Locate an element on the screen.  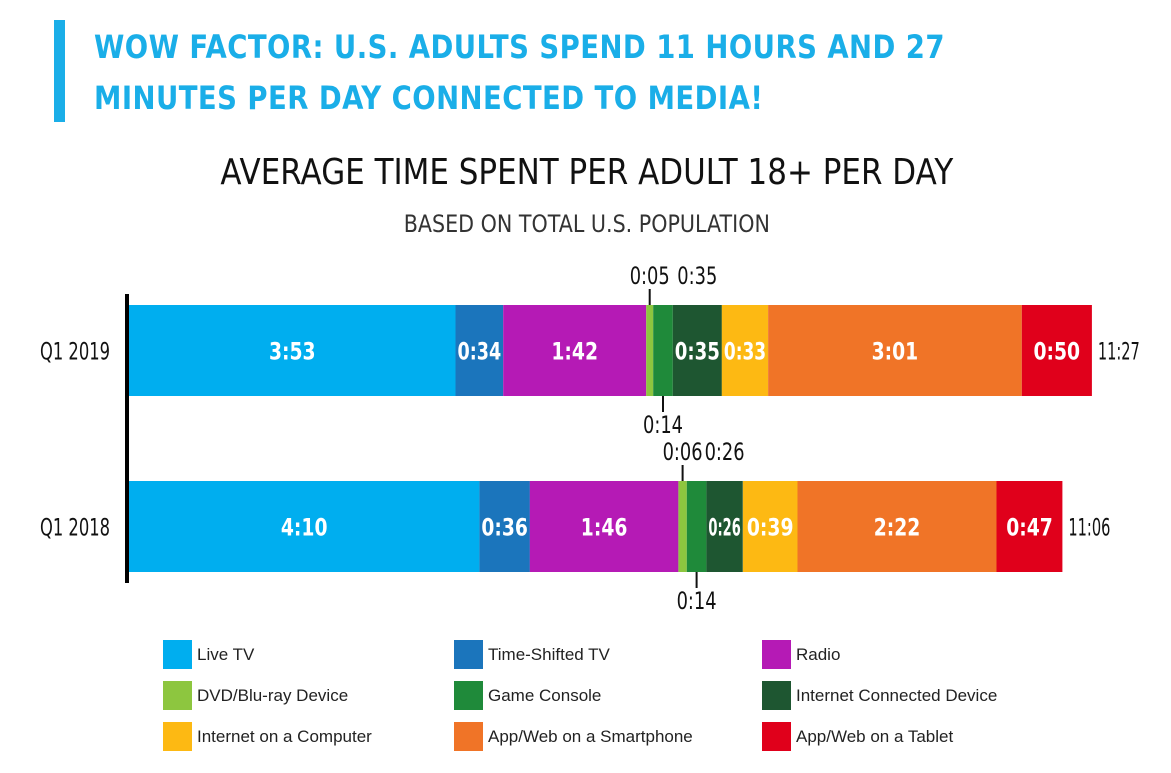
legend-label: Game Console is located at coordinates (545, 695).